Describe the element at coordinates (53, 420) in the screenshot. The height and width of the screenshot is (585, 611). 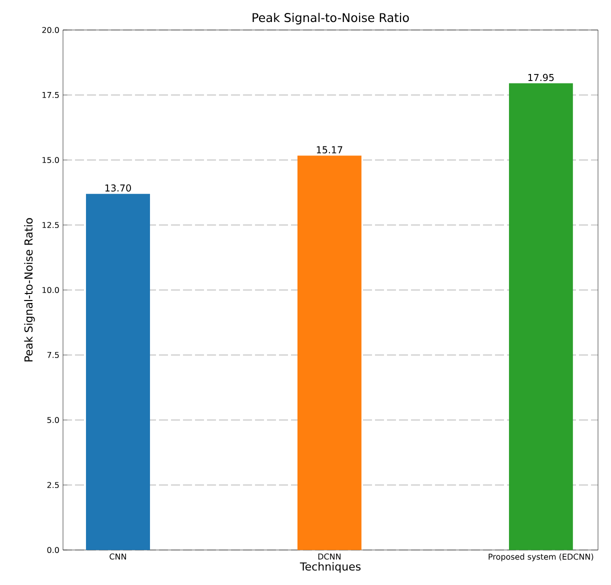
I see `y-tick-label: 5.0` at that location.